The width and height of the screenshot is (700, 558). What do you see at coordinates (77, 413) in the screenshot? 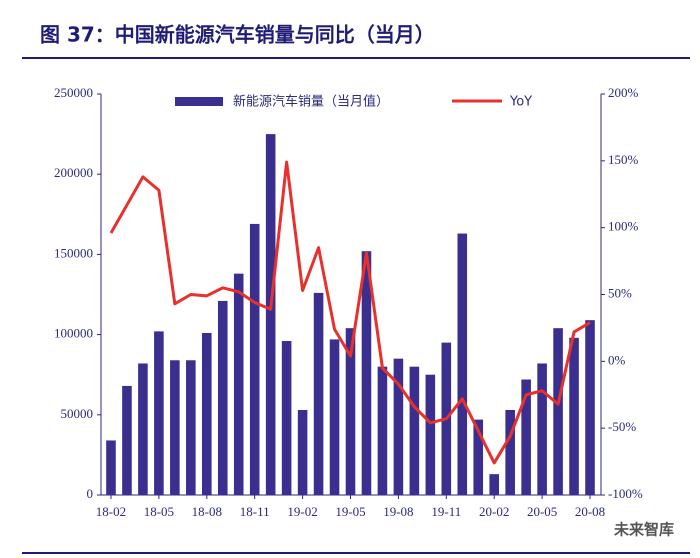
I see `y-tick-label: 50000` at bounding box center [77, 413].